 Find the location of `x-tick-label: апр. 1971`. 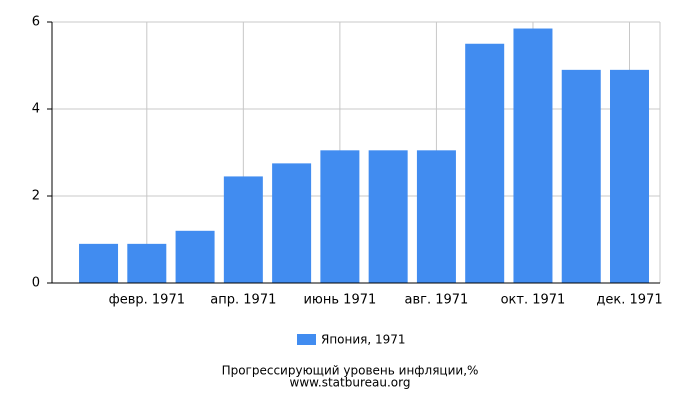

x-tick-label: апр. 1971 is located at coordinates (243, 300).